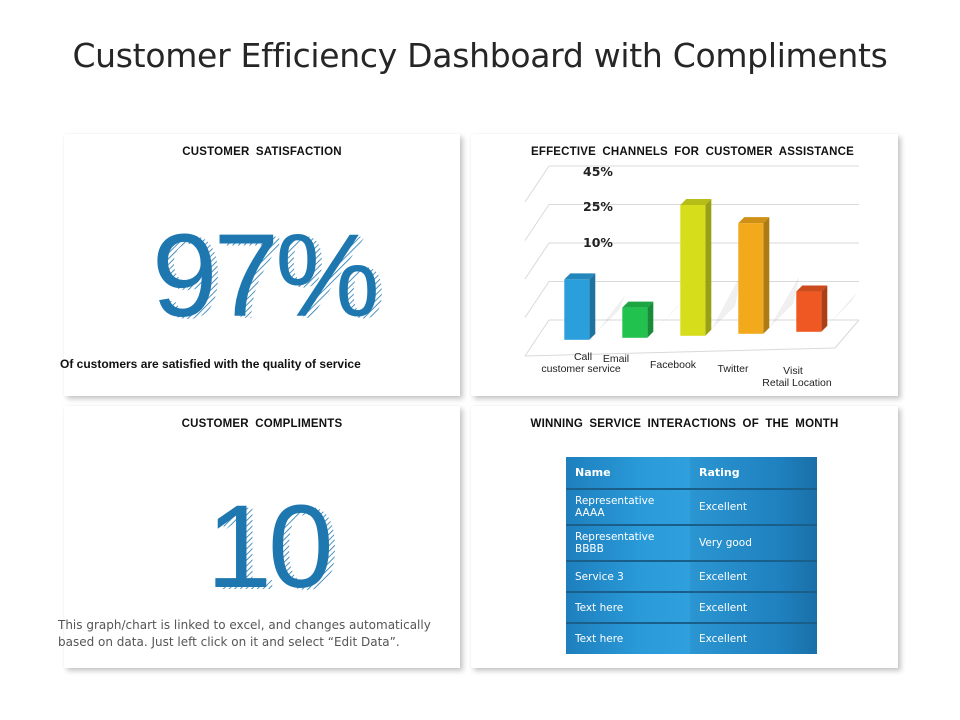 This screenshot has height=720, width=960. What do you see at coordinates (797, 377) in the screenshot?
I see `chart-category-label: Visit Retail Location` at bounding box center [797, 377].